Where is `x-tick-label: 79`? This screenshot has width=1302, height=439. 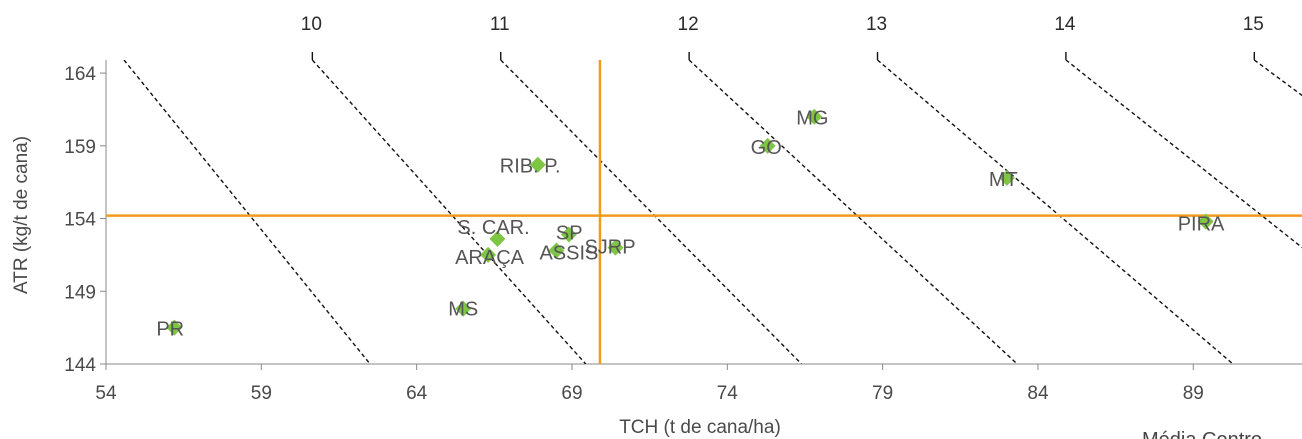 x-tick-label: 79 is located at coordinates (882, 393).